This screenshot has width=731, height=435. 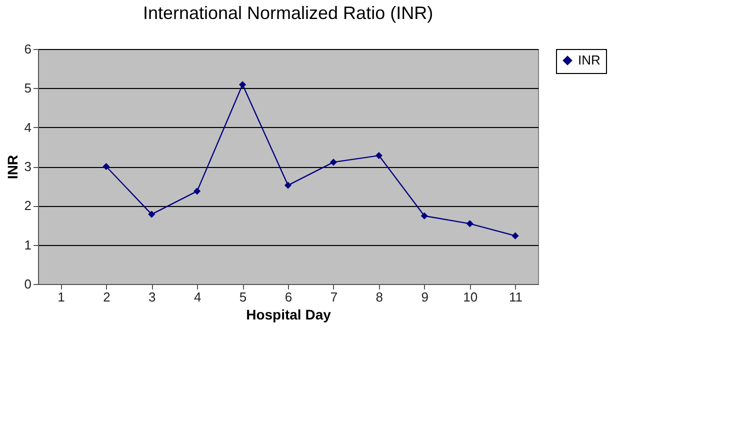 What do you see at coordinates (334, 297) in the screenshot?
I see `x-tick-label: 7` at bounding box center [334, 297].